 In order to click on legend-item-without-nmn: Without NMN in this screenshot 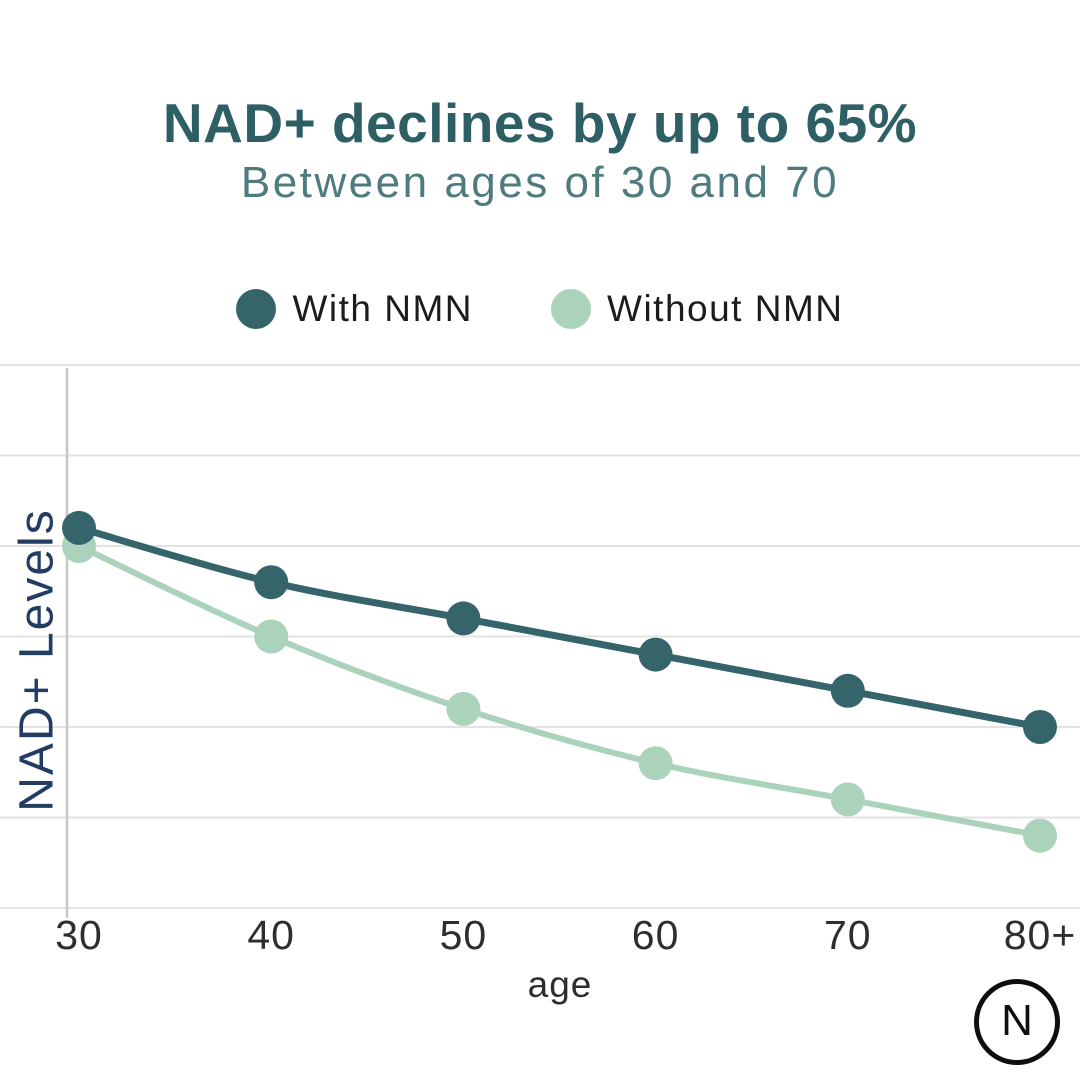, I will do `click(697, 309)`.